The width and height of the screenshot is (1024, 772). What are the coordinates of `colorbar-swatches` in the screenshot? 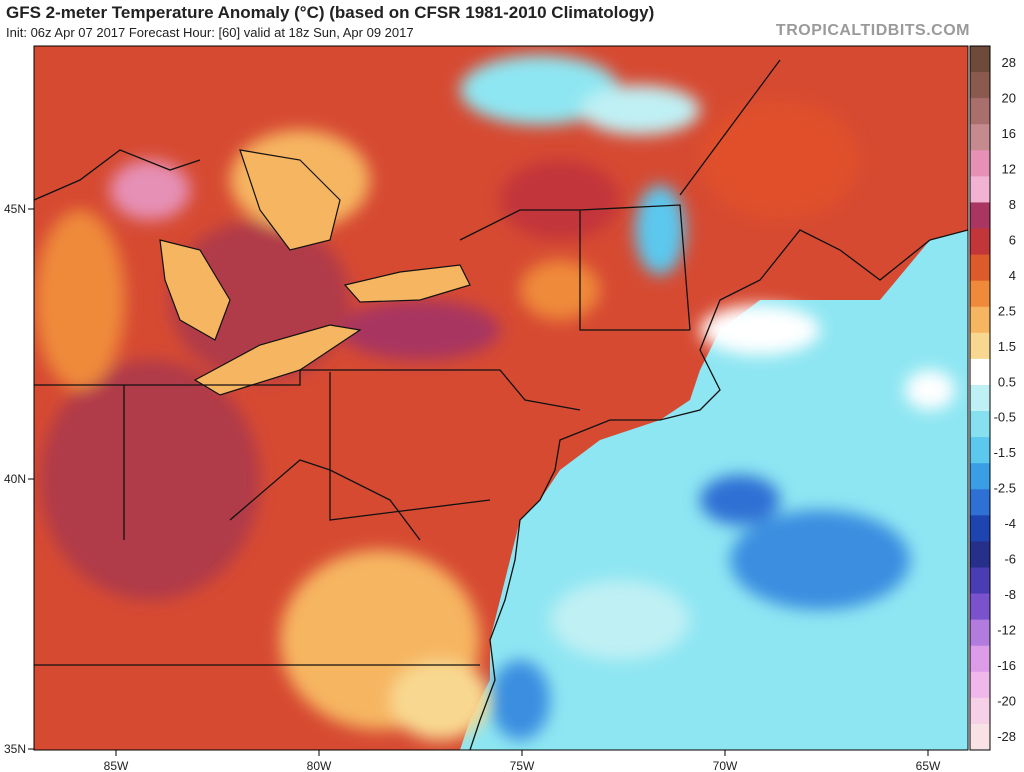 It's located at (980, 398).